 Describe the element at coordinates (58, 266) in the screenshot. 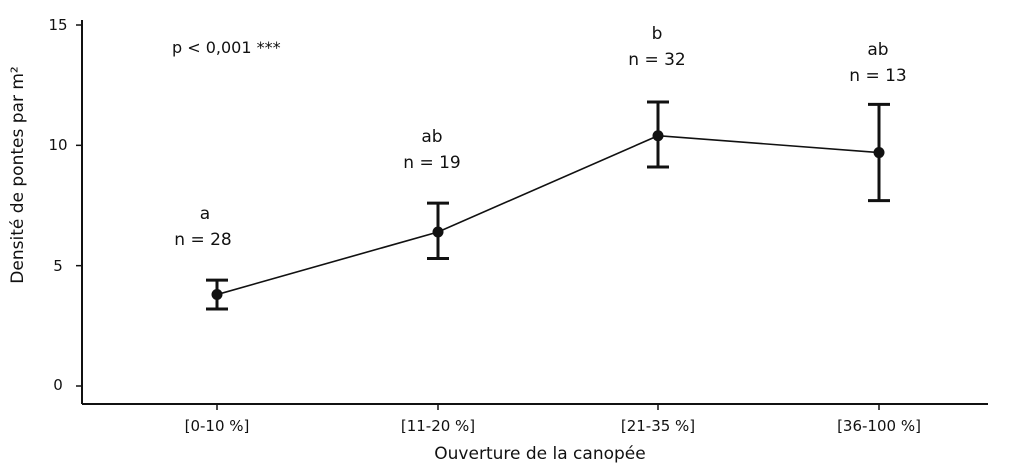

I see `y-tick-label: 5` at that location.